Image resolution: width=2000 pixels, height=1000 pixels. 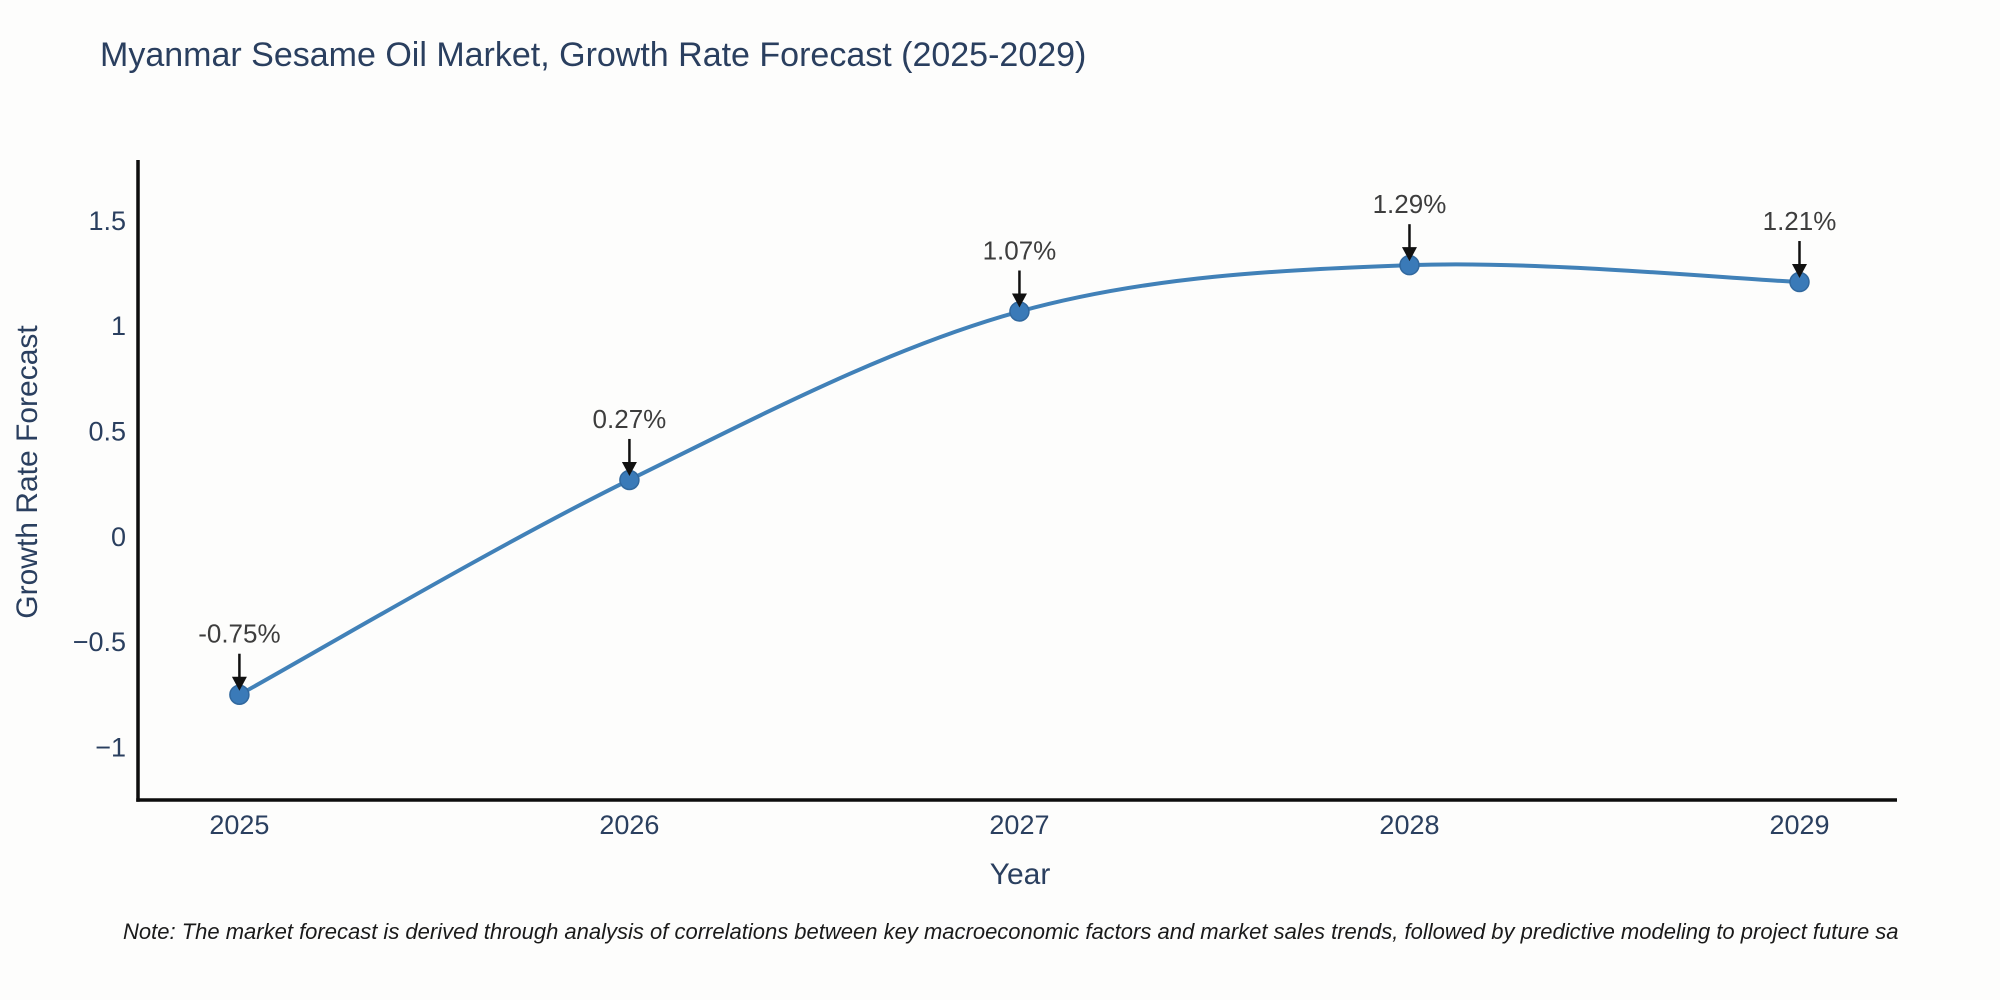 What do you see at coordinates (1409, 825) in the screenshot?
I see `x-tick-label: 2028` at bounding box center [1409, 825].